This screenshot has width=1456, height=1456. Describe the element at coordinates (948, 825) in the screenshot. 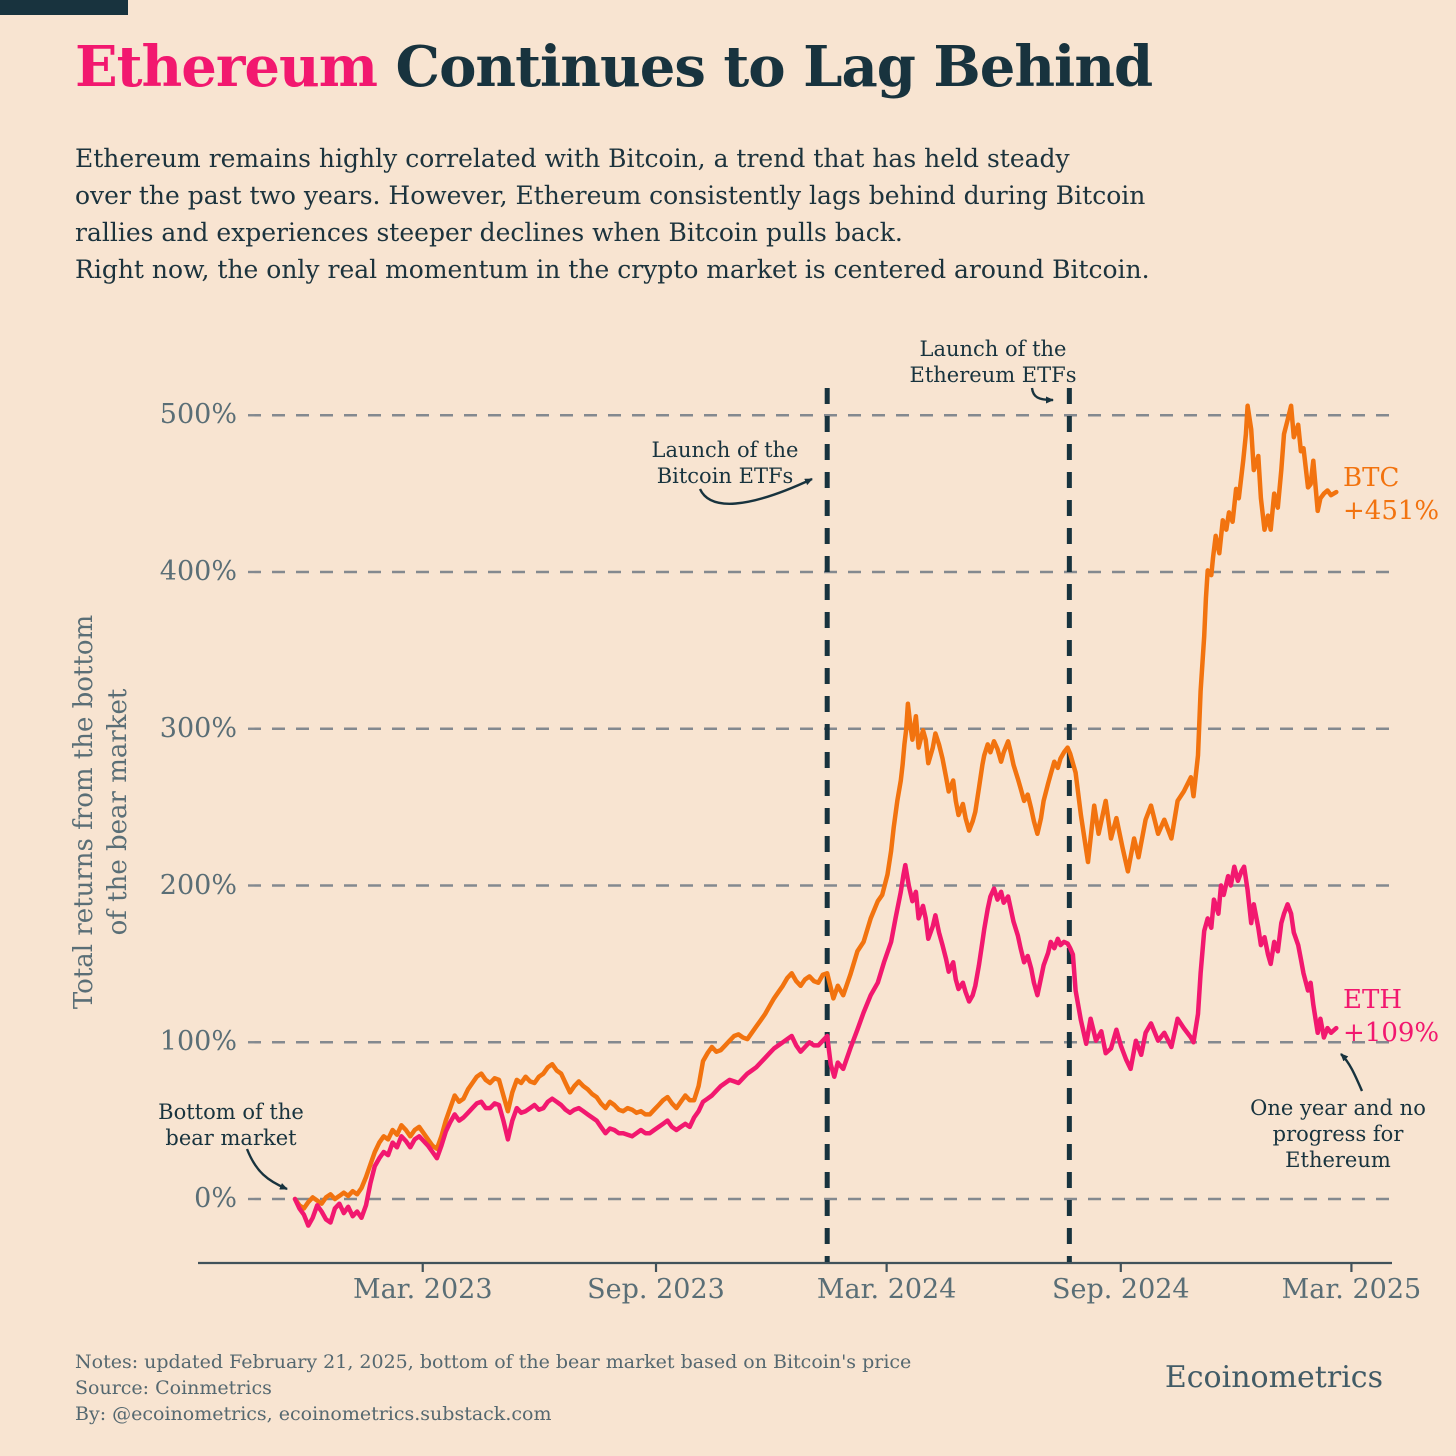

I see `etf-launch-lines` at that location.